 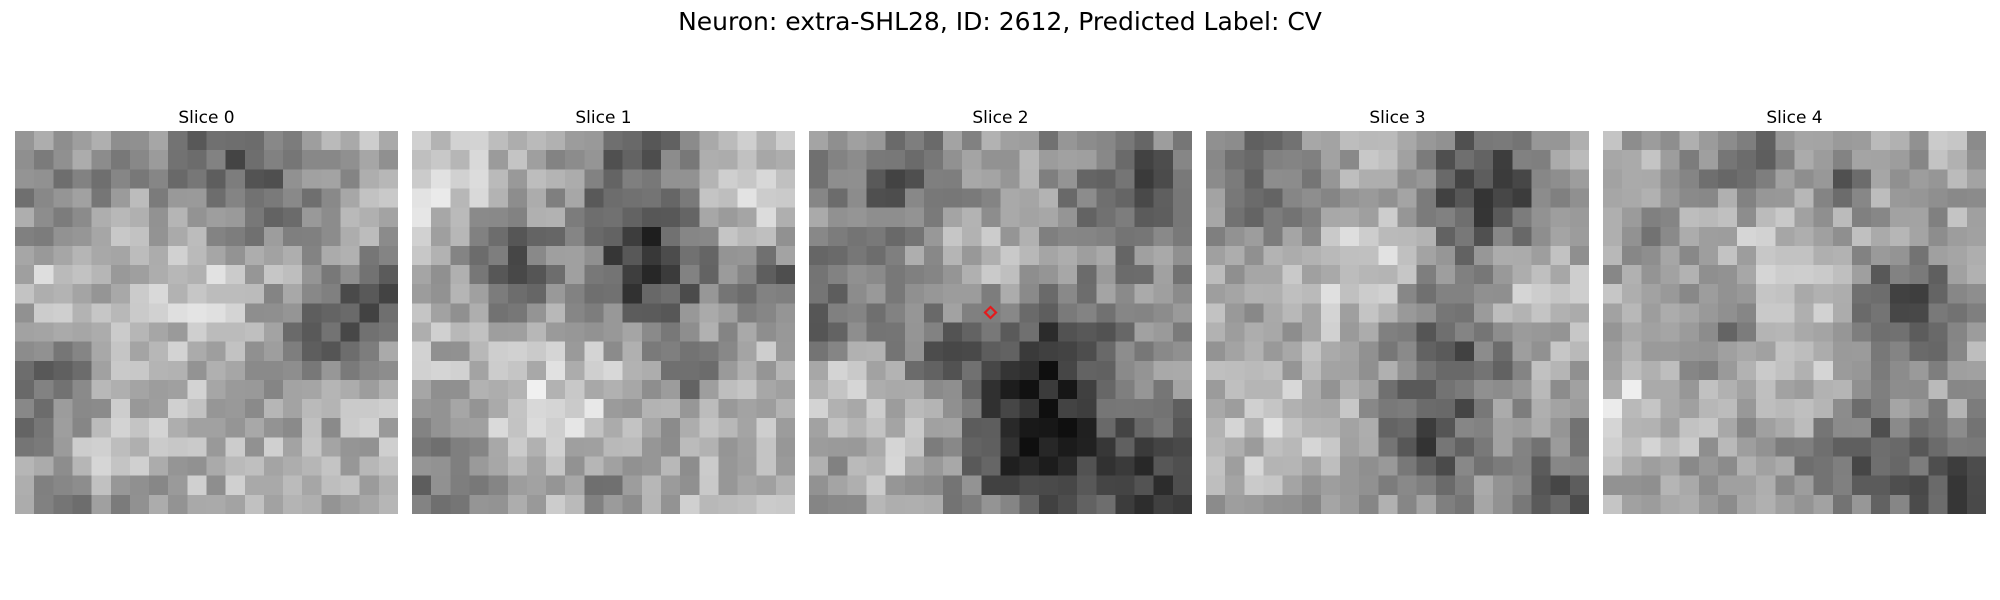 I want to click on slice-title: Slice 3, so click(x=1397, y=118).